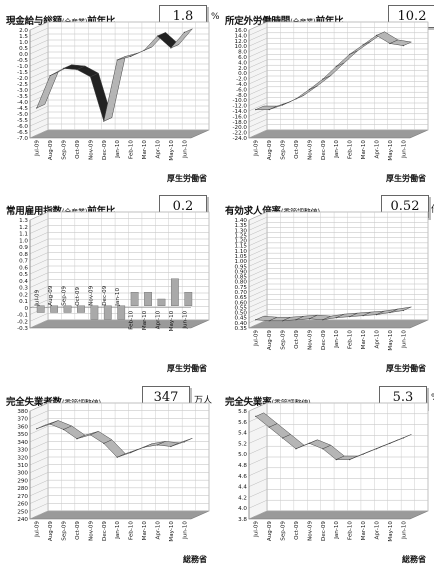 Image resolution: width=434 pixels, height=571 pixels. I want to click on x-tick-label: Mar-10, so click(145, 531).